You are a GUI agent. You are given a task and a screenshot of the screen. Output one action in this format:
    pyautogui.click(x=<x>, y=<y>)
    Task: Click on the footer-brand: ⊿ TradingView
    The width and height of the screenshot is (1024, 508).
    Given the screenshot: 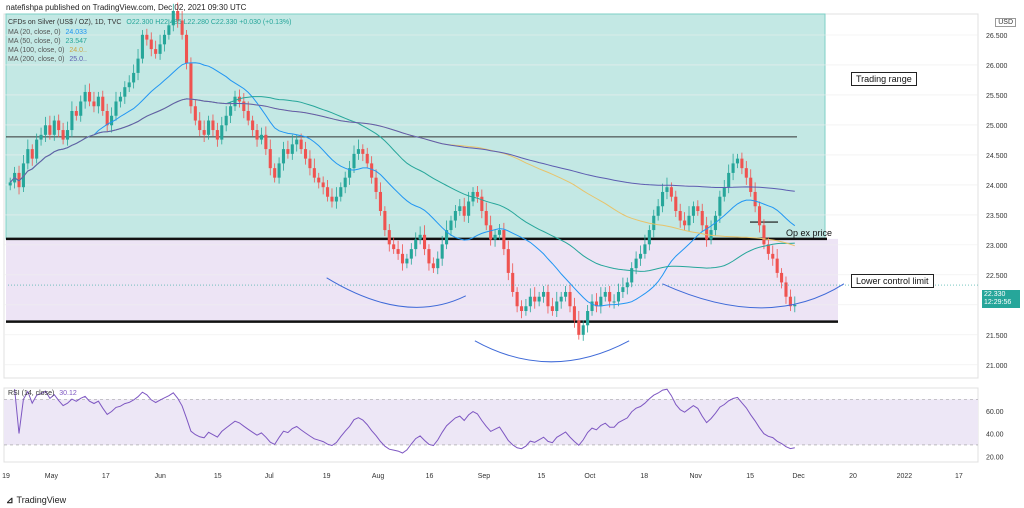 What is the action you would take?
    pyautogui.click(x=36, y=500)
    